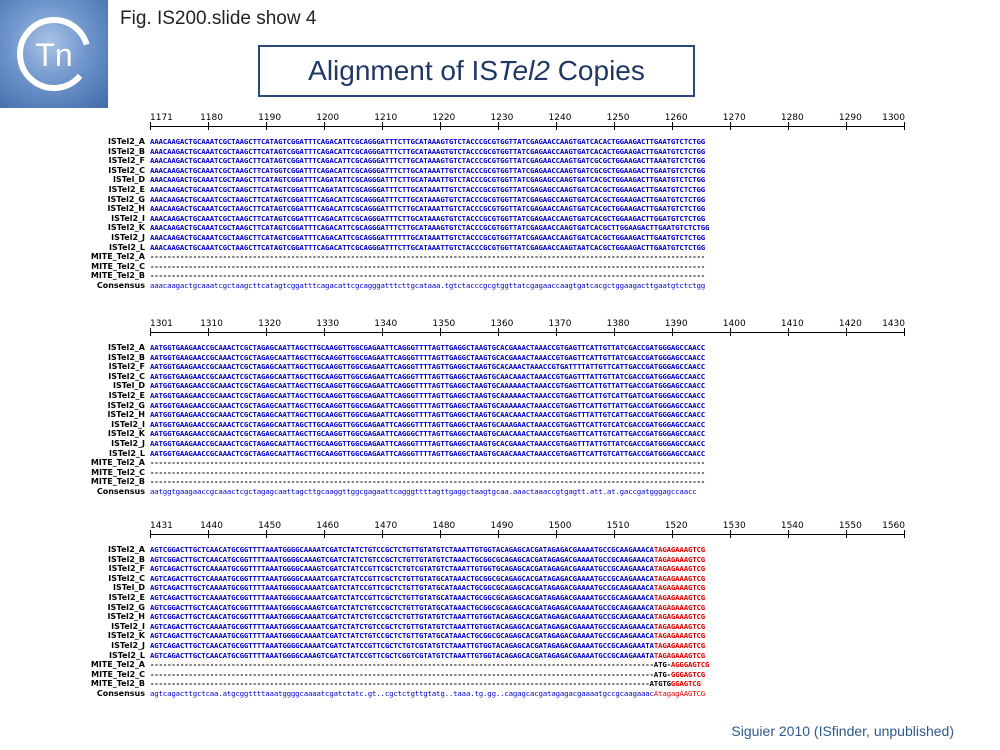  I want to click on ruler-tick-label: 1230, so click(502, 118).